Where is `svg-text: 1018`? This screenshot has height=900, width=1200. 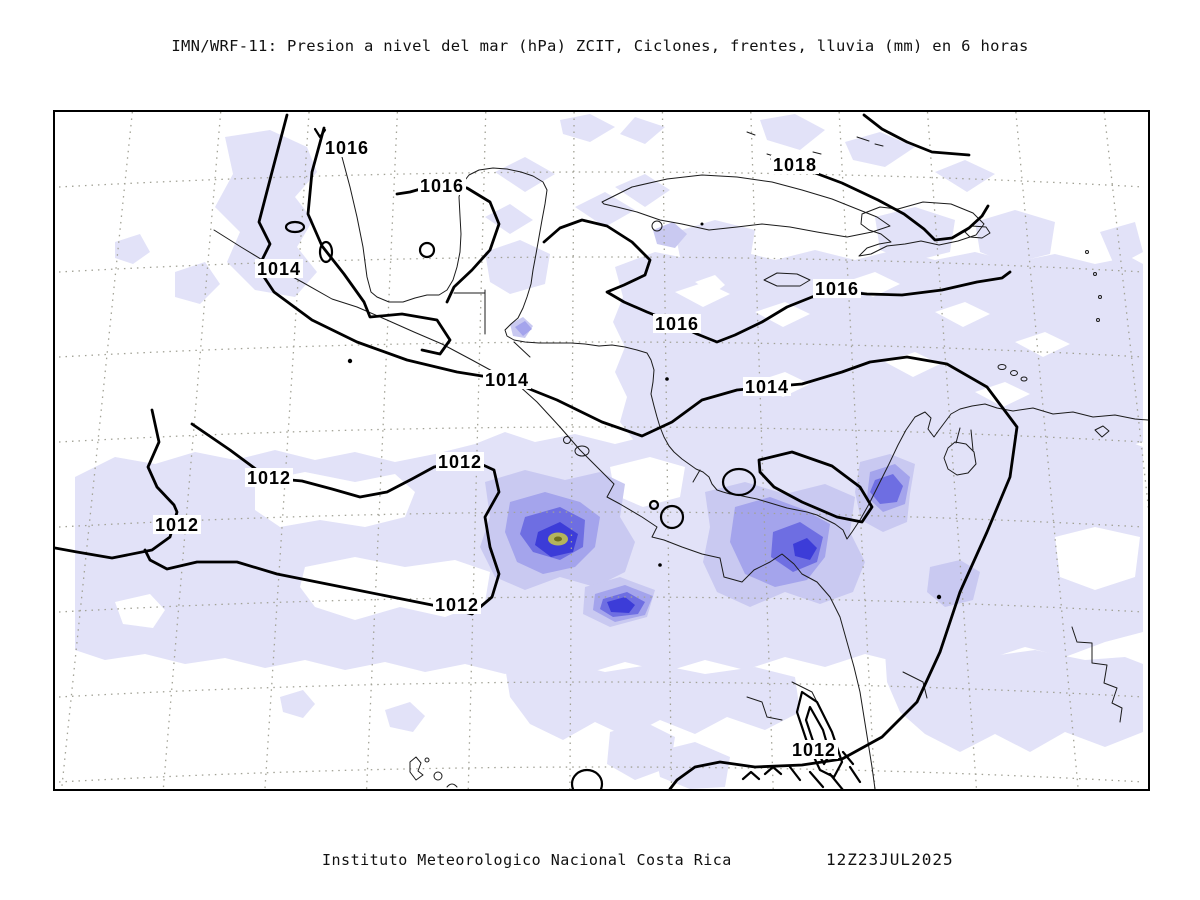 svg-text: 1018 is located at coordinates (795, 165).